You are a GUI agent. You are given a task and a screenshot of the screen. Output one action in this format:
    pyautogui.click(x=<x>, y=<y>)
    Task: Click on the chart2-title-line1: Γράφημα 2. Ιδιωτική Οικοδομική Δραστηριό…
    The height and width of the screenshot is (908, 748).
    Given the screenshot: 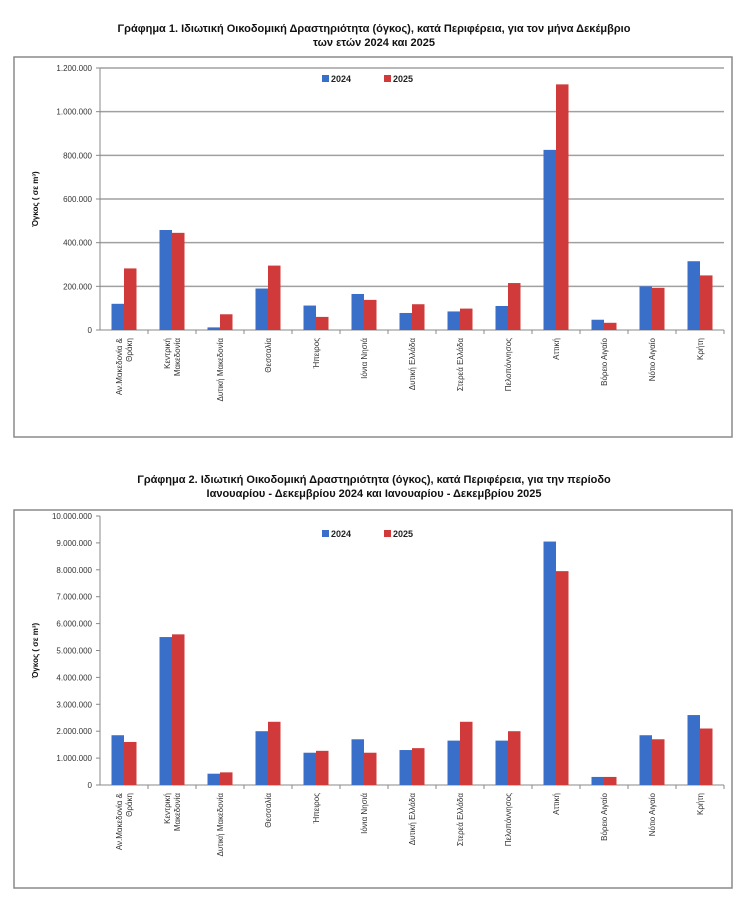 What is the action you would take?
    pyautogui.click(x=374, y=480)
    